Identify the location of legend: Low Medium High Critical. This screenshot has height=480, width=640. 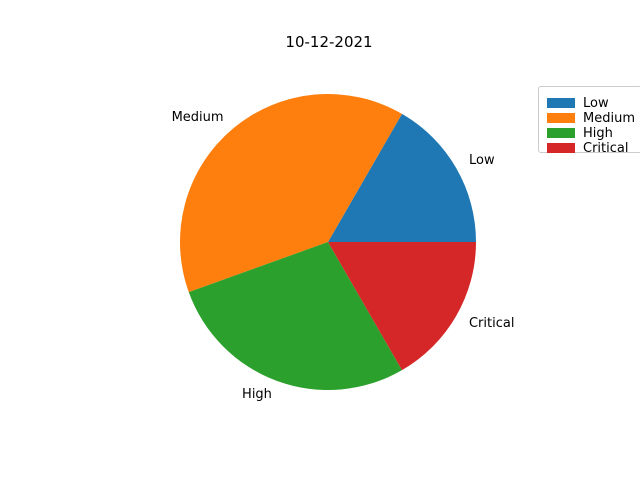
(589, 121).